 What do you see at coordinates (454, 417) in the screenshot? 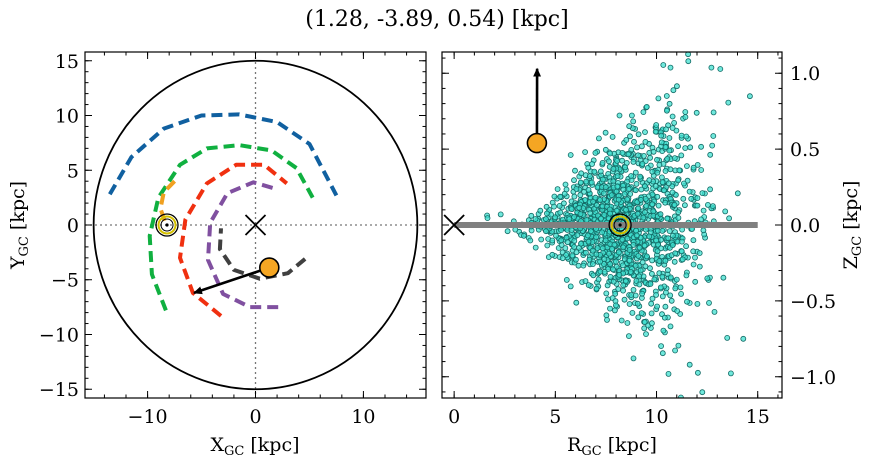
I see `right-x-tick-label: 0` at bounding box center [454, 417].